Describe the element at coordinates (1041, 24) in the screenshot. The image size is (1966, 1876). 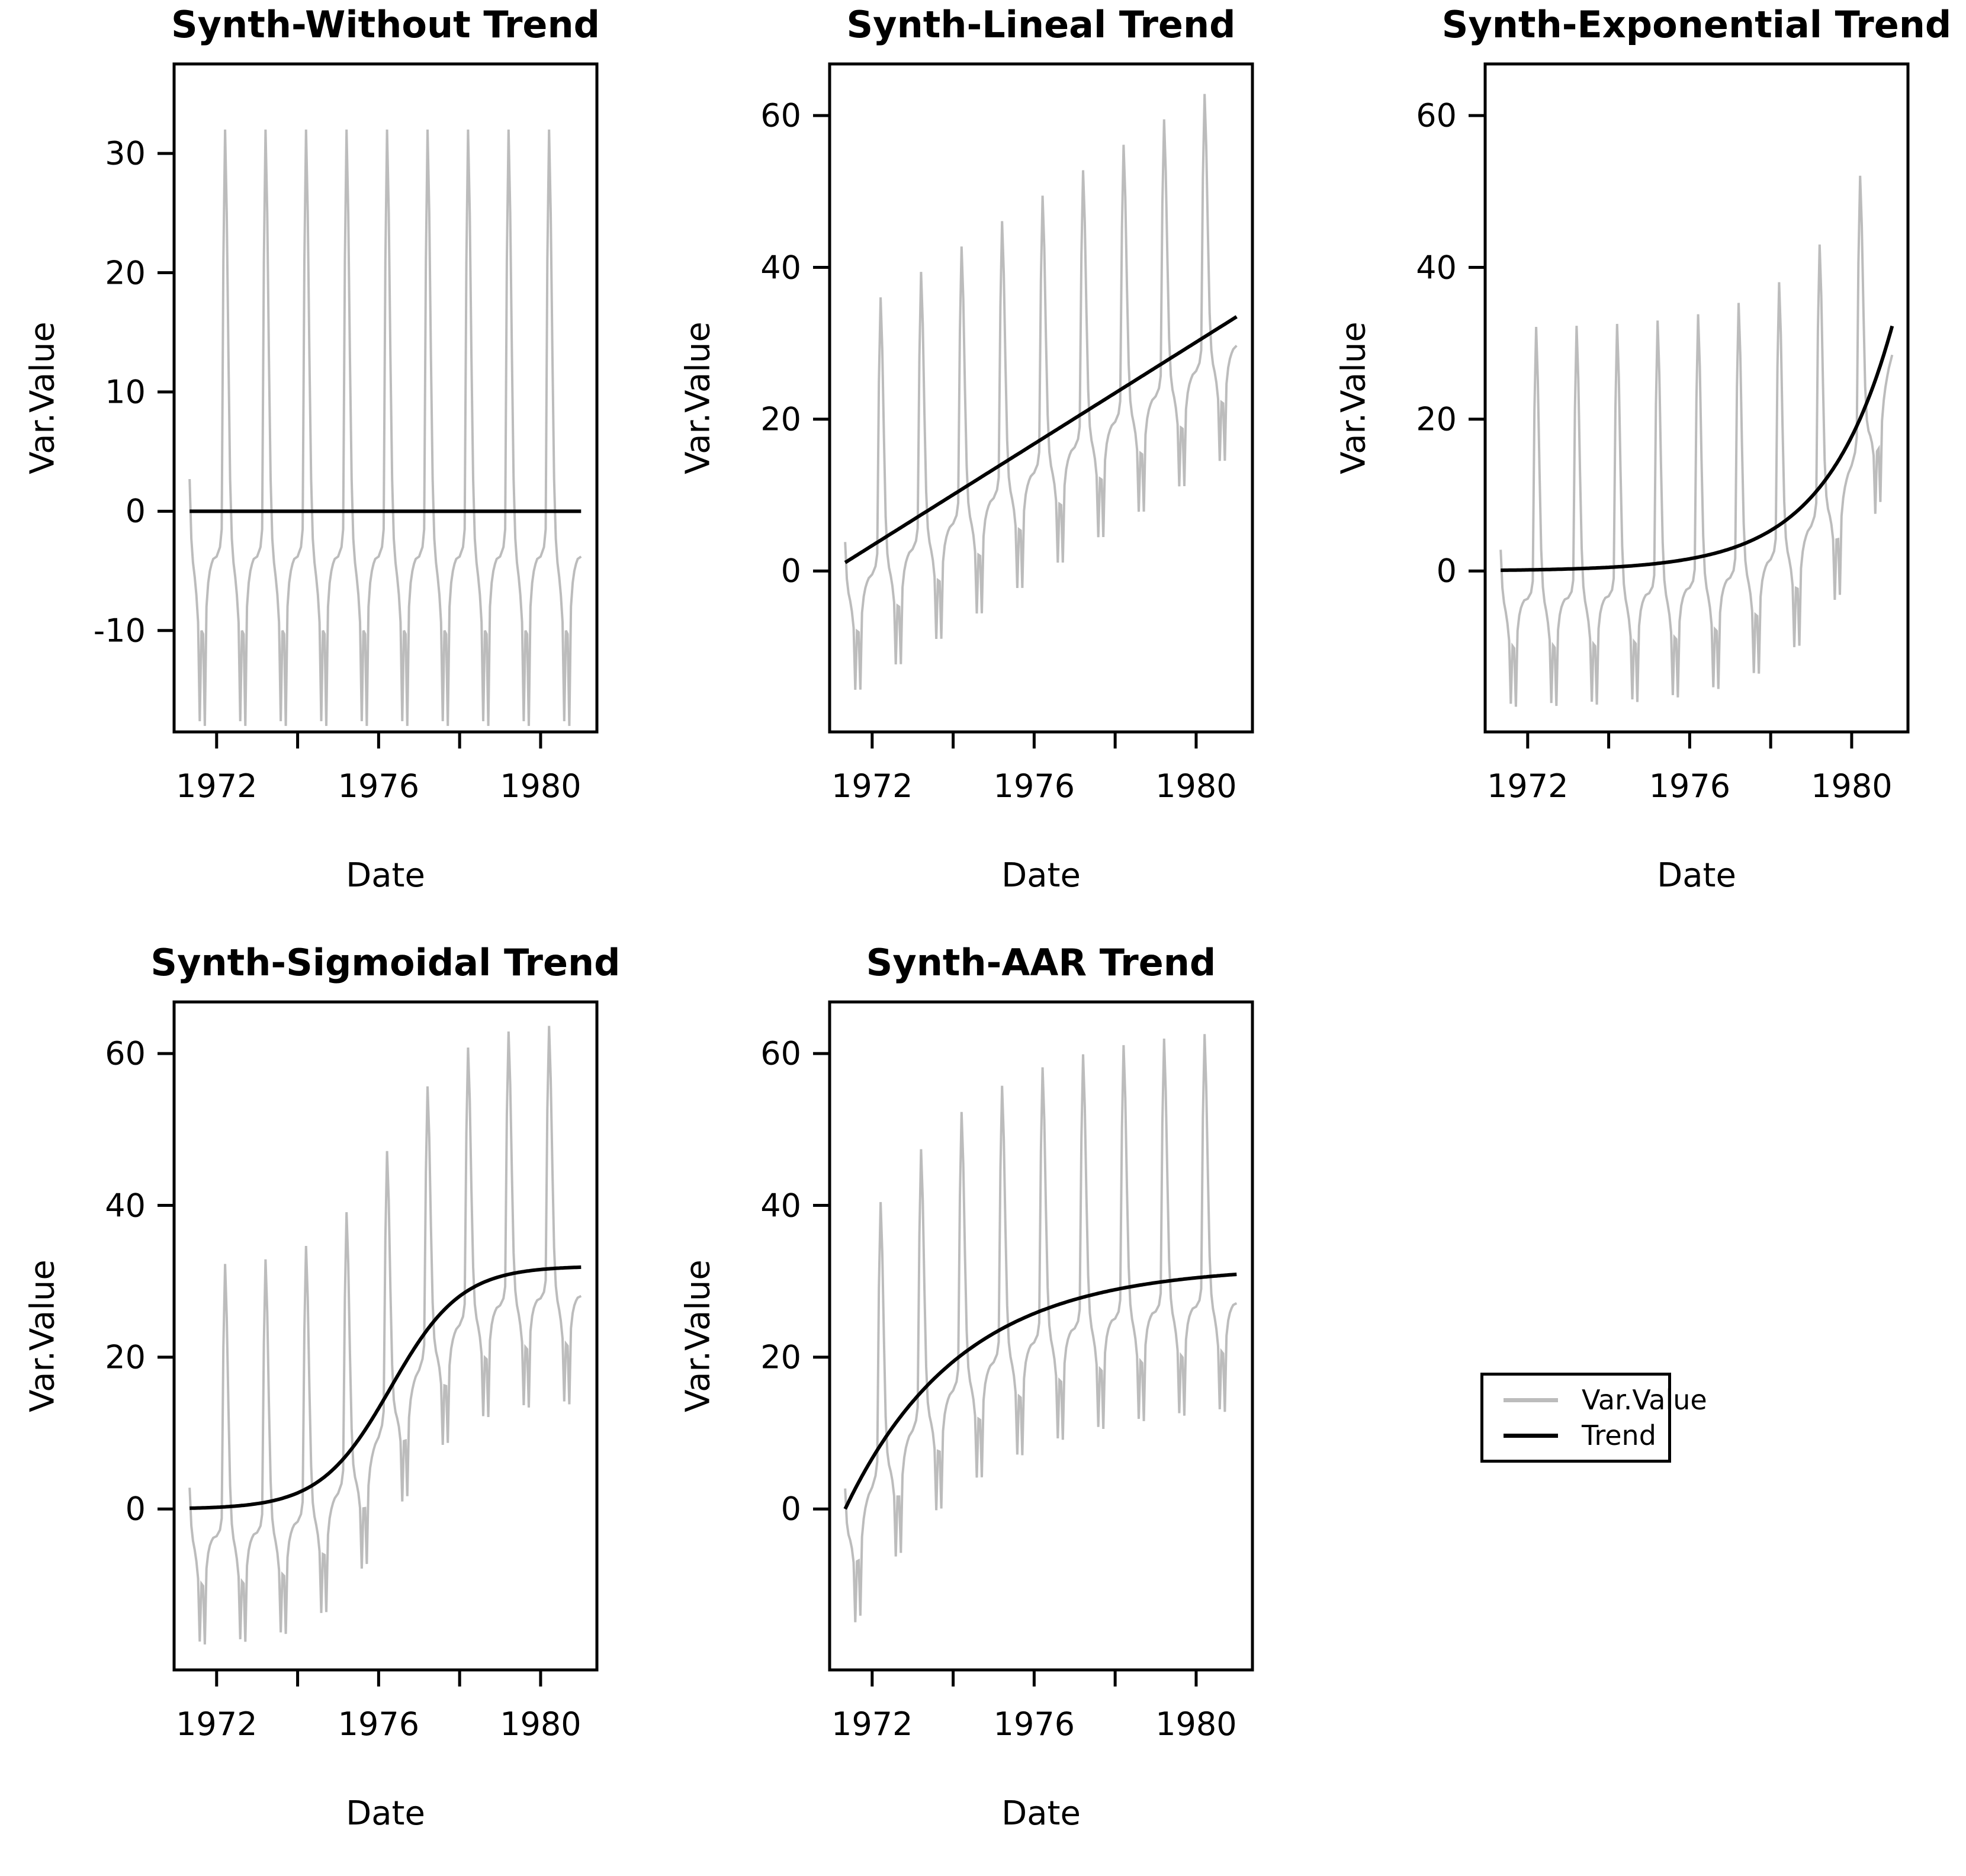
I see `chart-title: Synth-Lineal Trend` at that location.